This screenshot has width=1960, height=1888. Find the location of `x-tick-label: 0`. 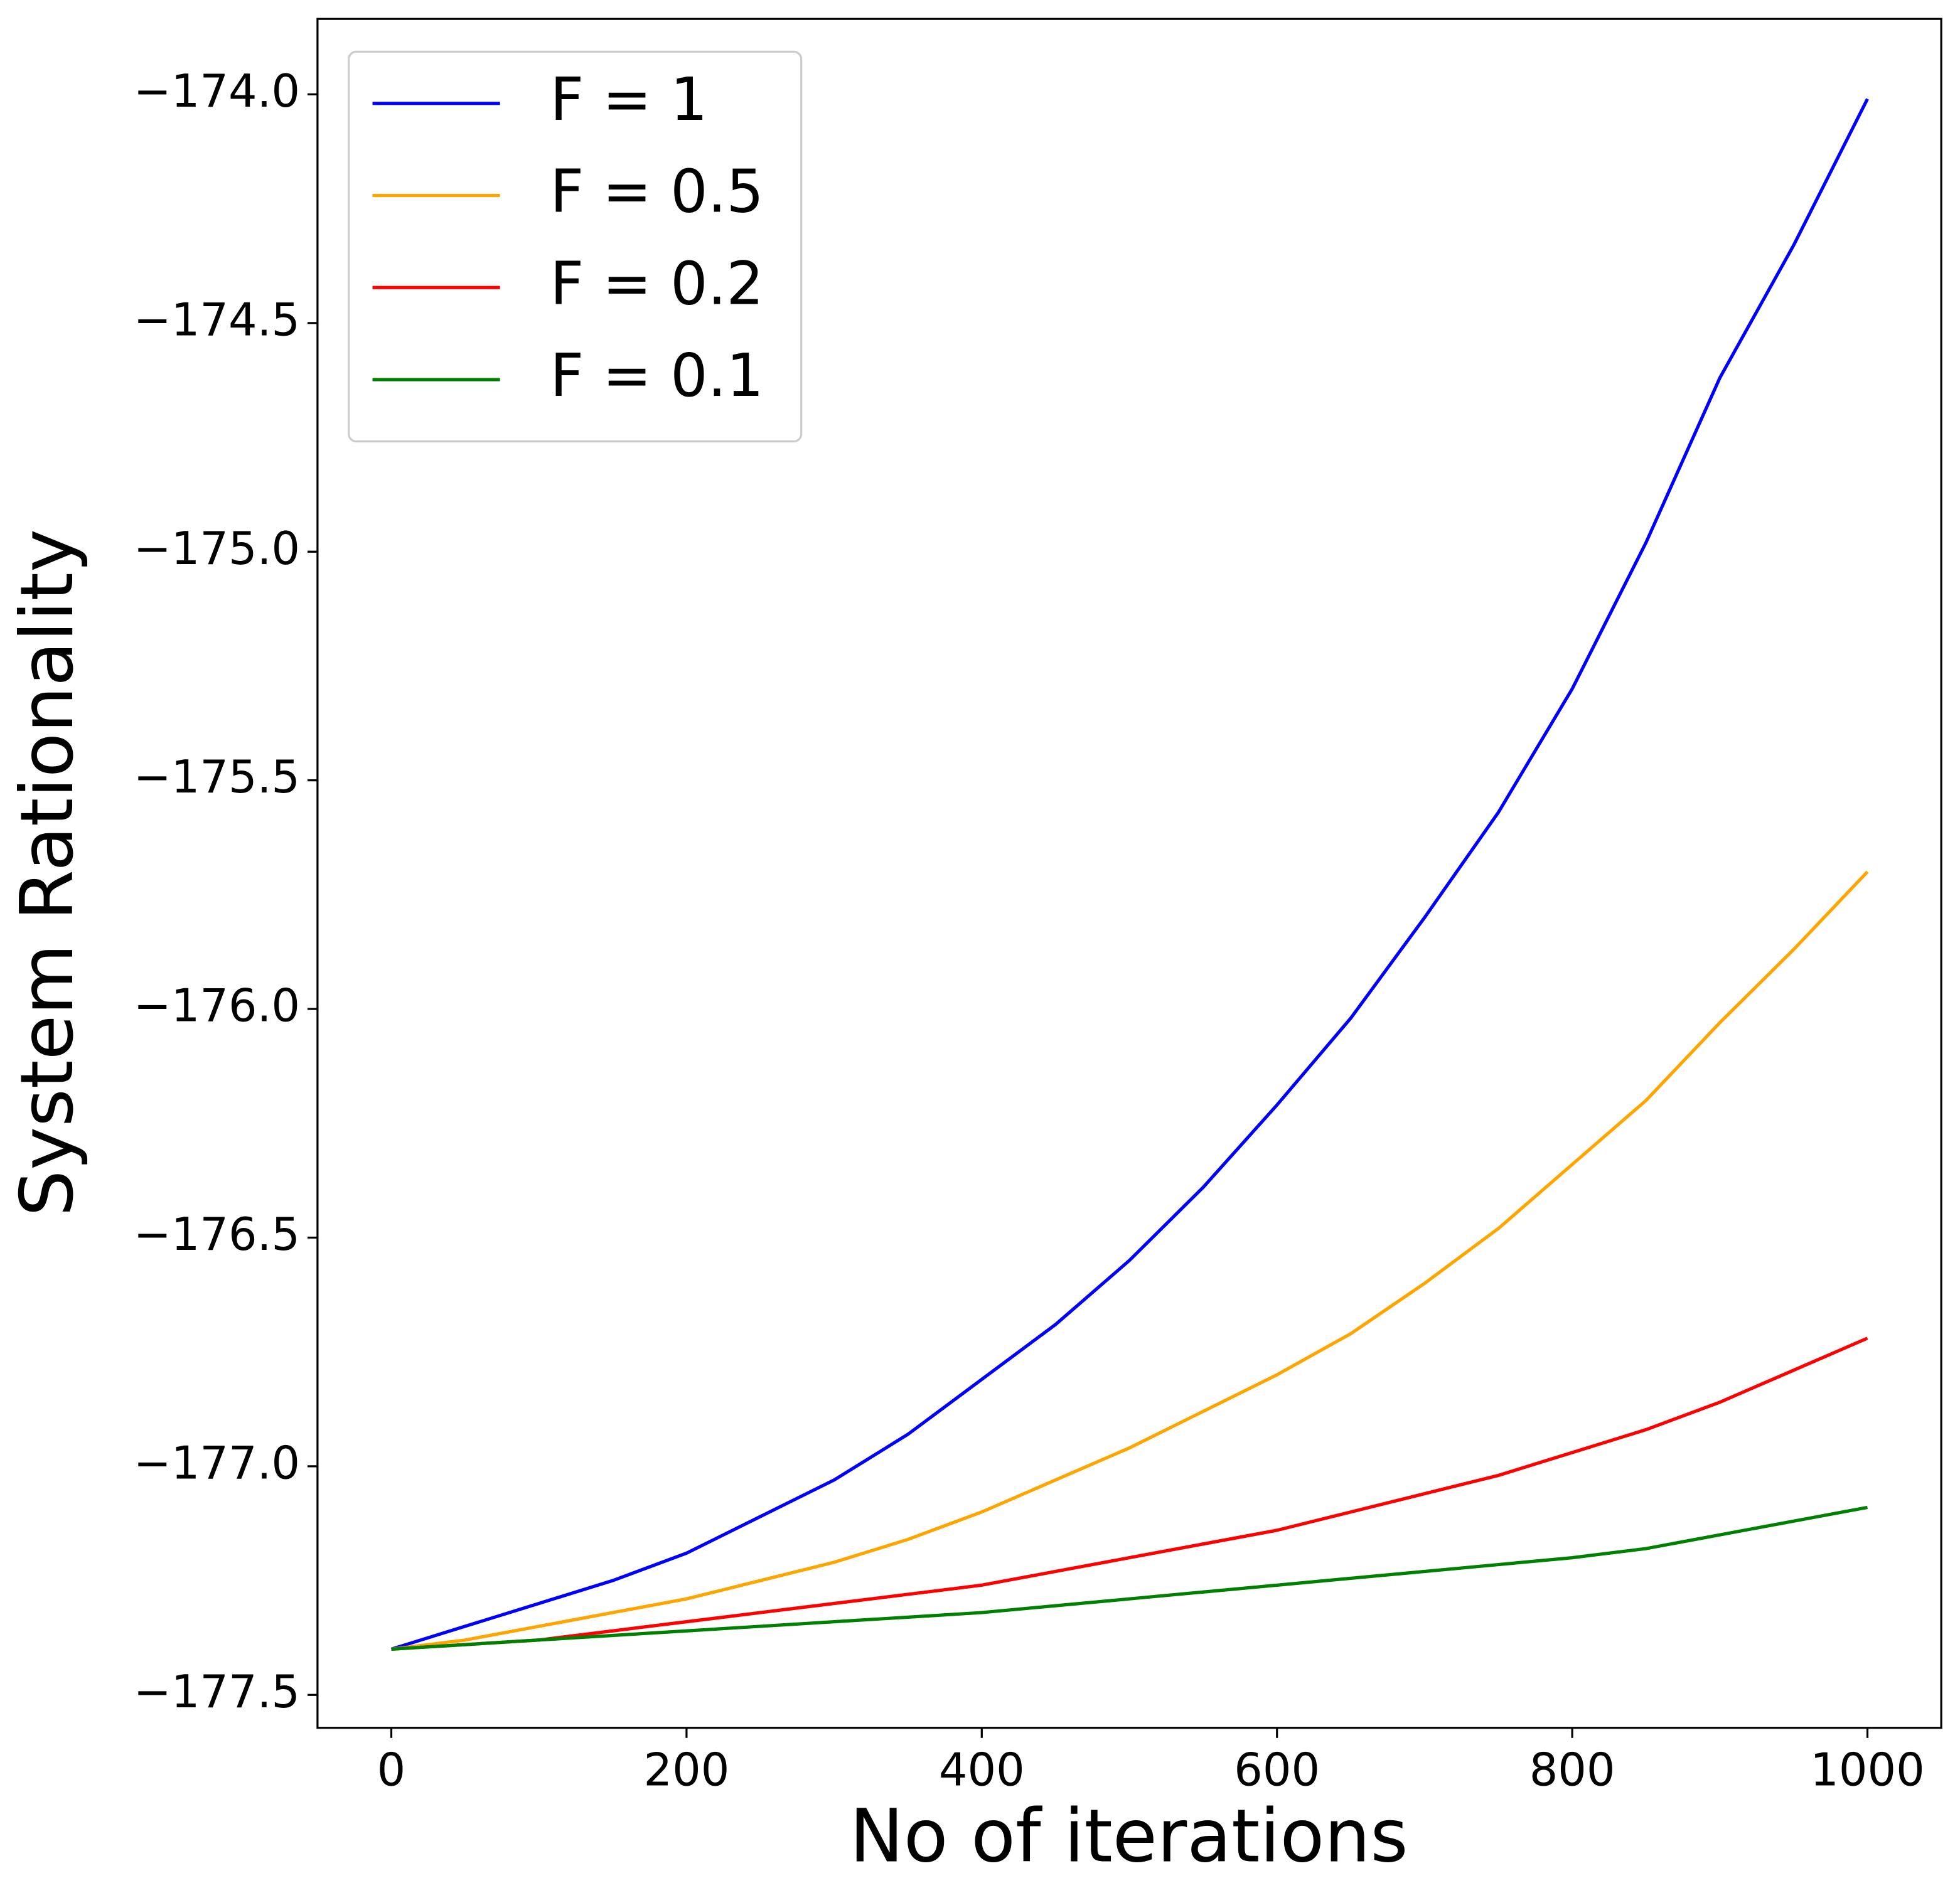

x-tick-label: 0 is located at coordinates (391, 1769).